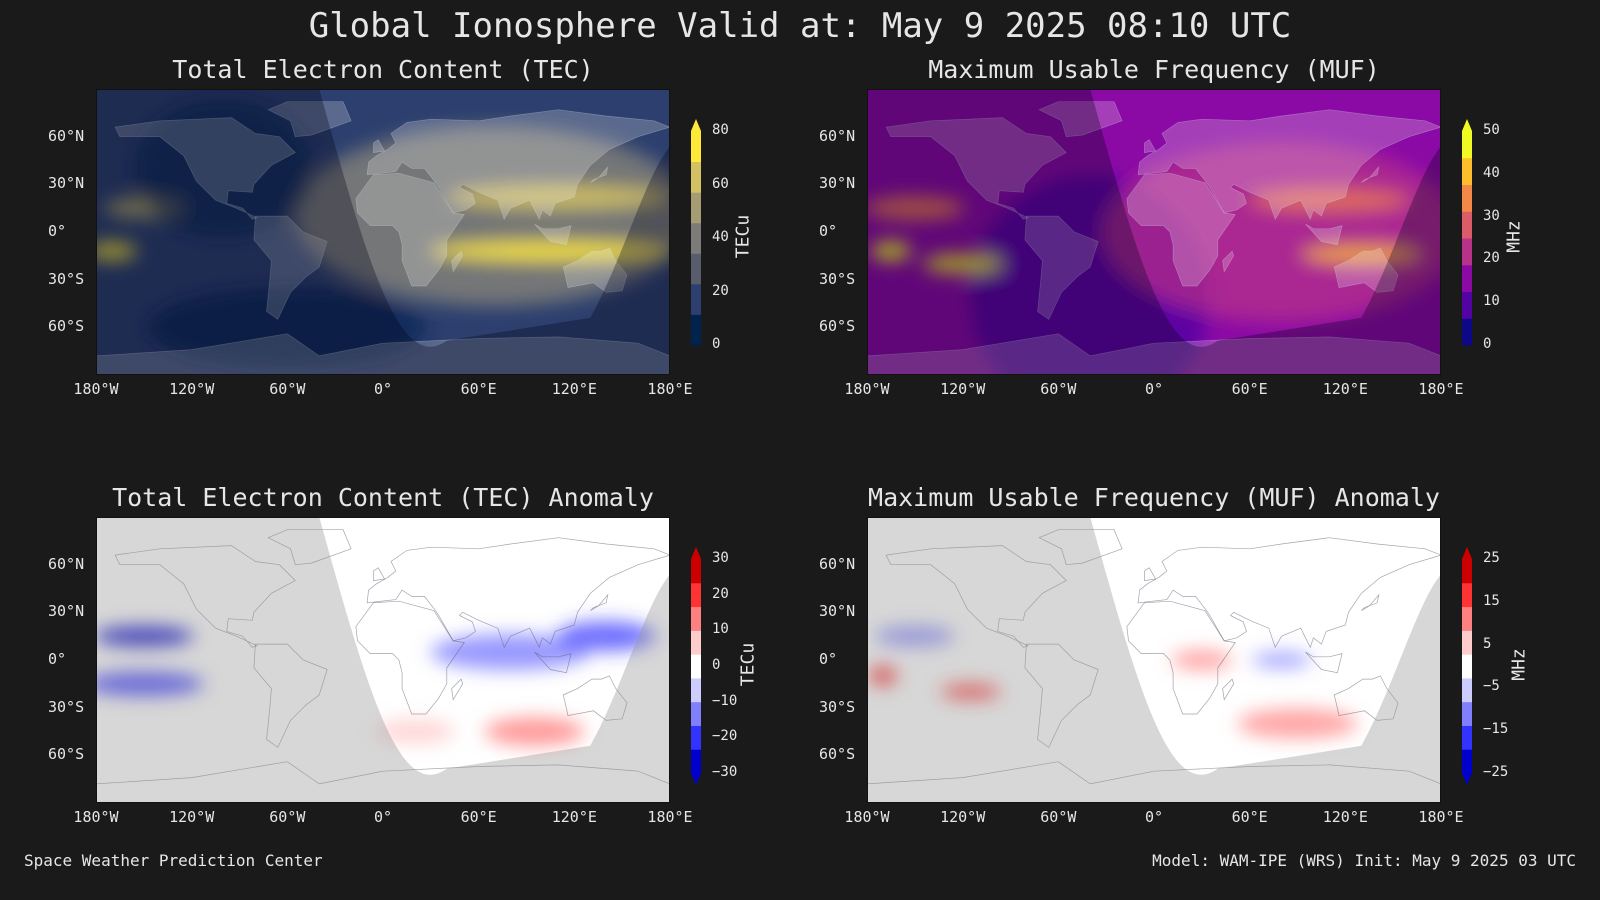  I want to click on colorbar-tick-label: −30, so click(725, 772).